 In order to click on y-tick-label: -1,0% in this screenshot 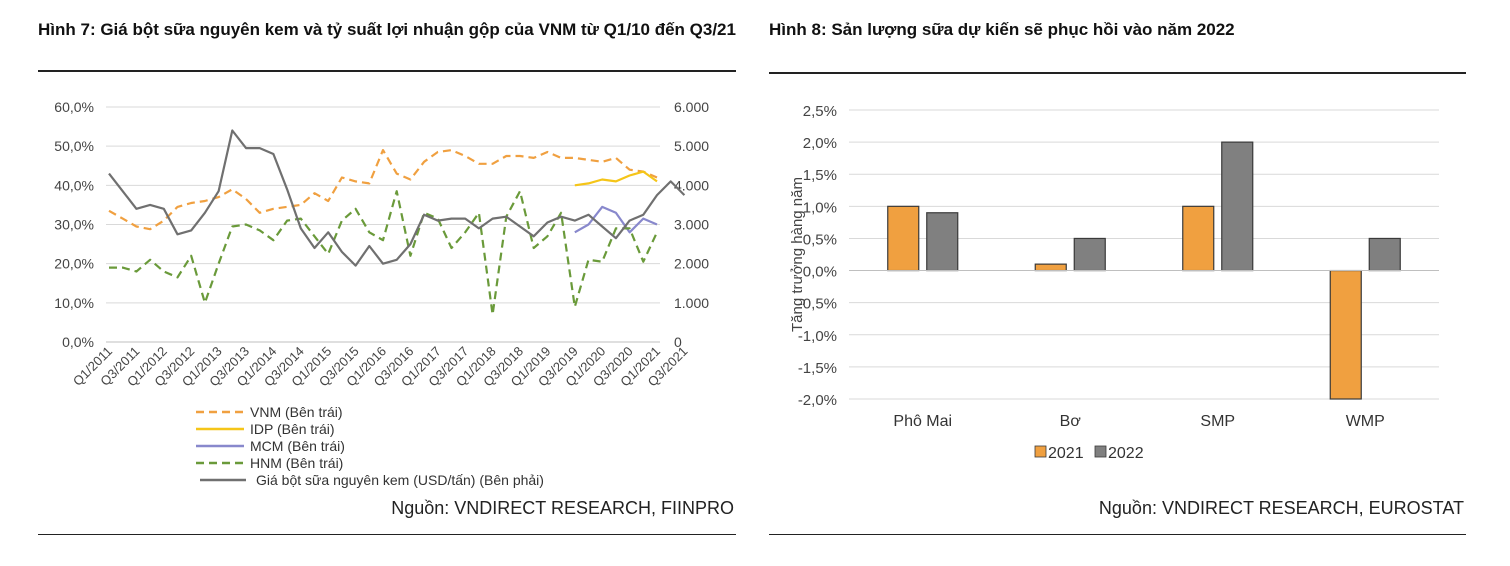, I will do `click(817, 336)`.